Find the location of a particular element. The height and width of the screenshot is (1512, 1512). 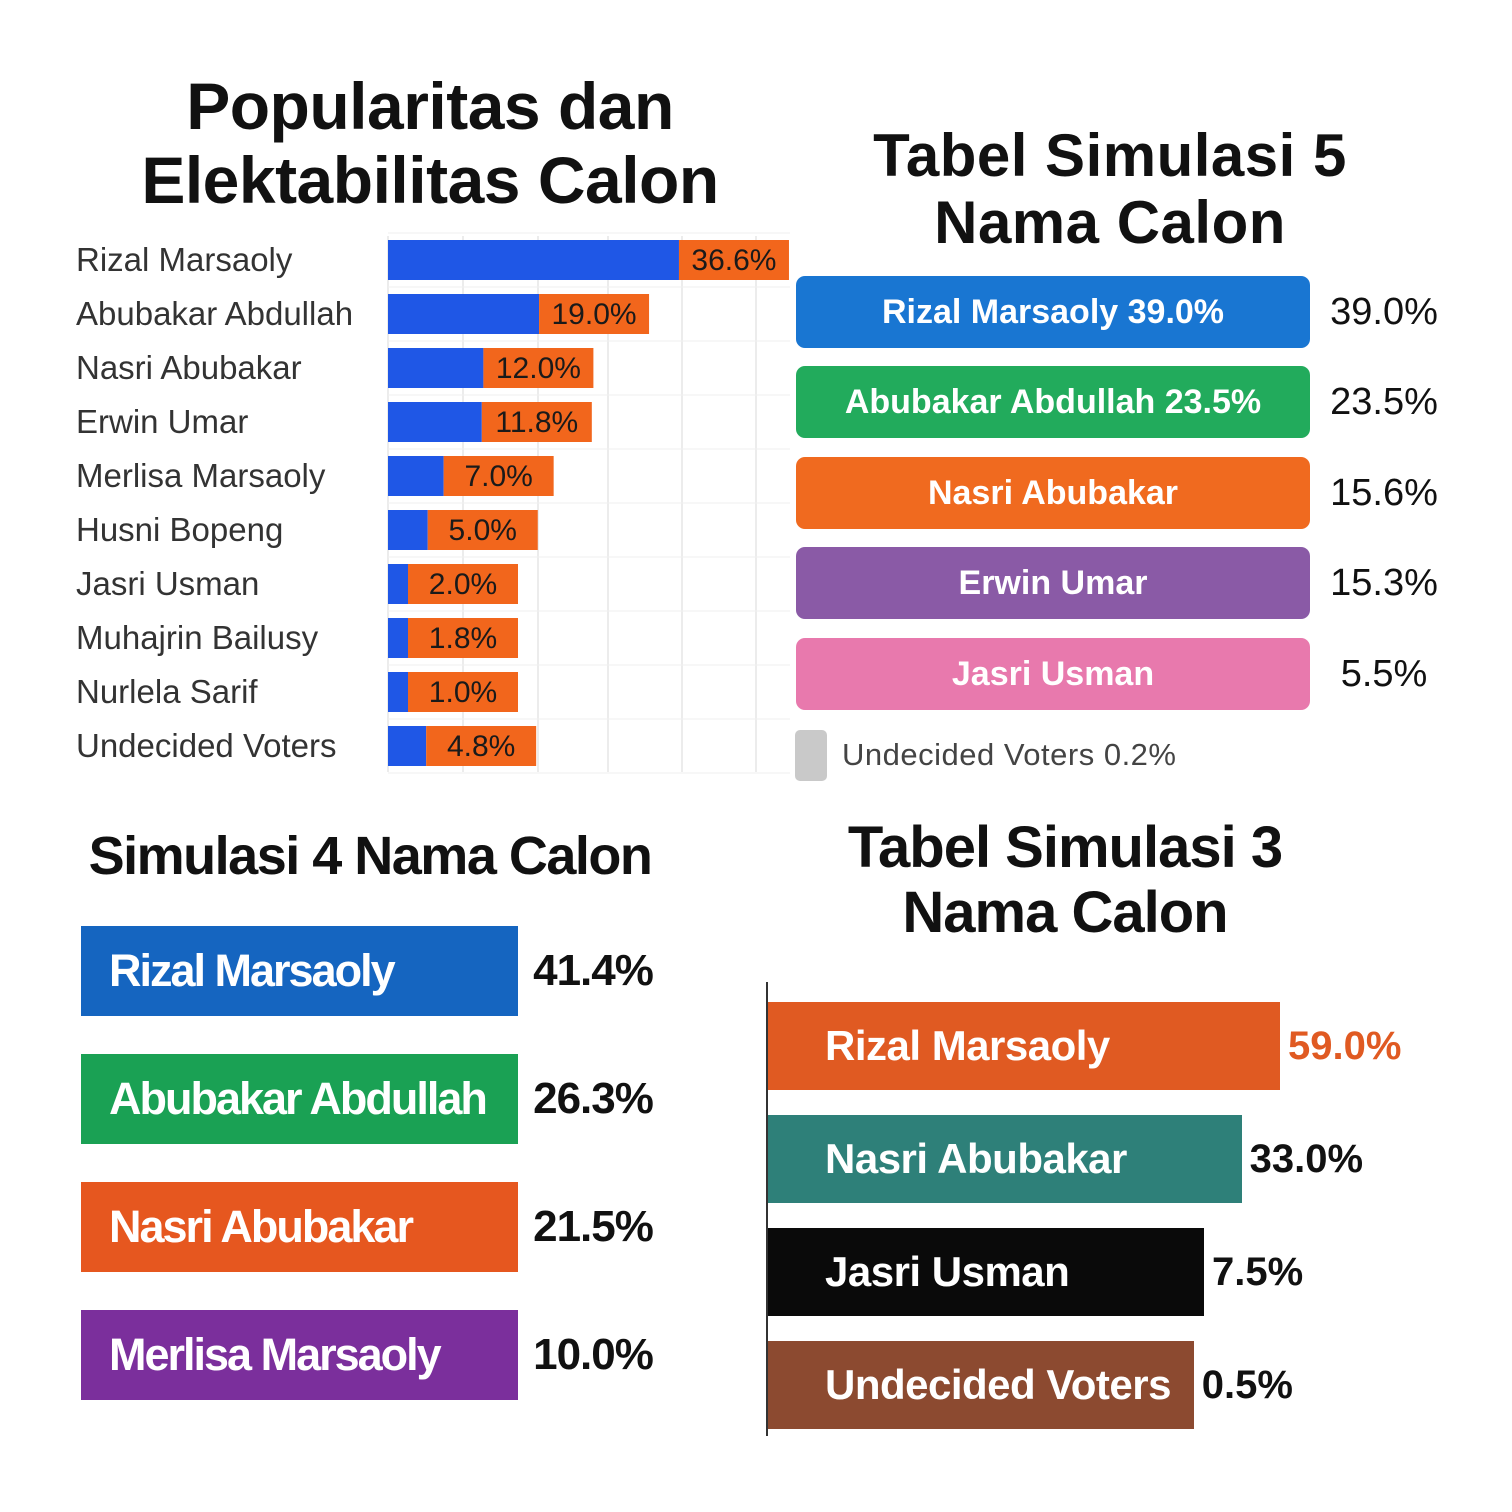

candidate-bar: Undecided Voters is located at coordinates (981, 1385).